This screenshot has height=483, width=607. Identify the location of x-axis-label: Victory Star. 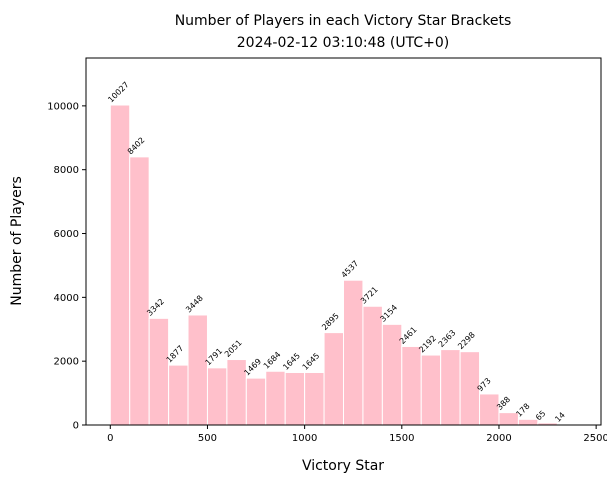
(343, 466).